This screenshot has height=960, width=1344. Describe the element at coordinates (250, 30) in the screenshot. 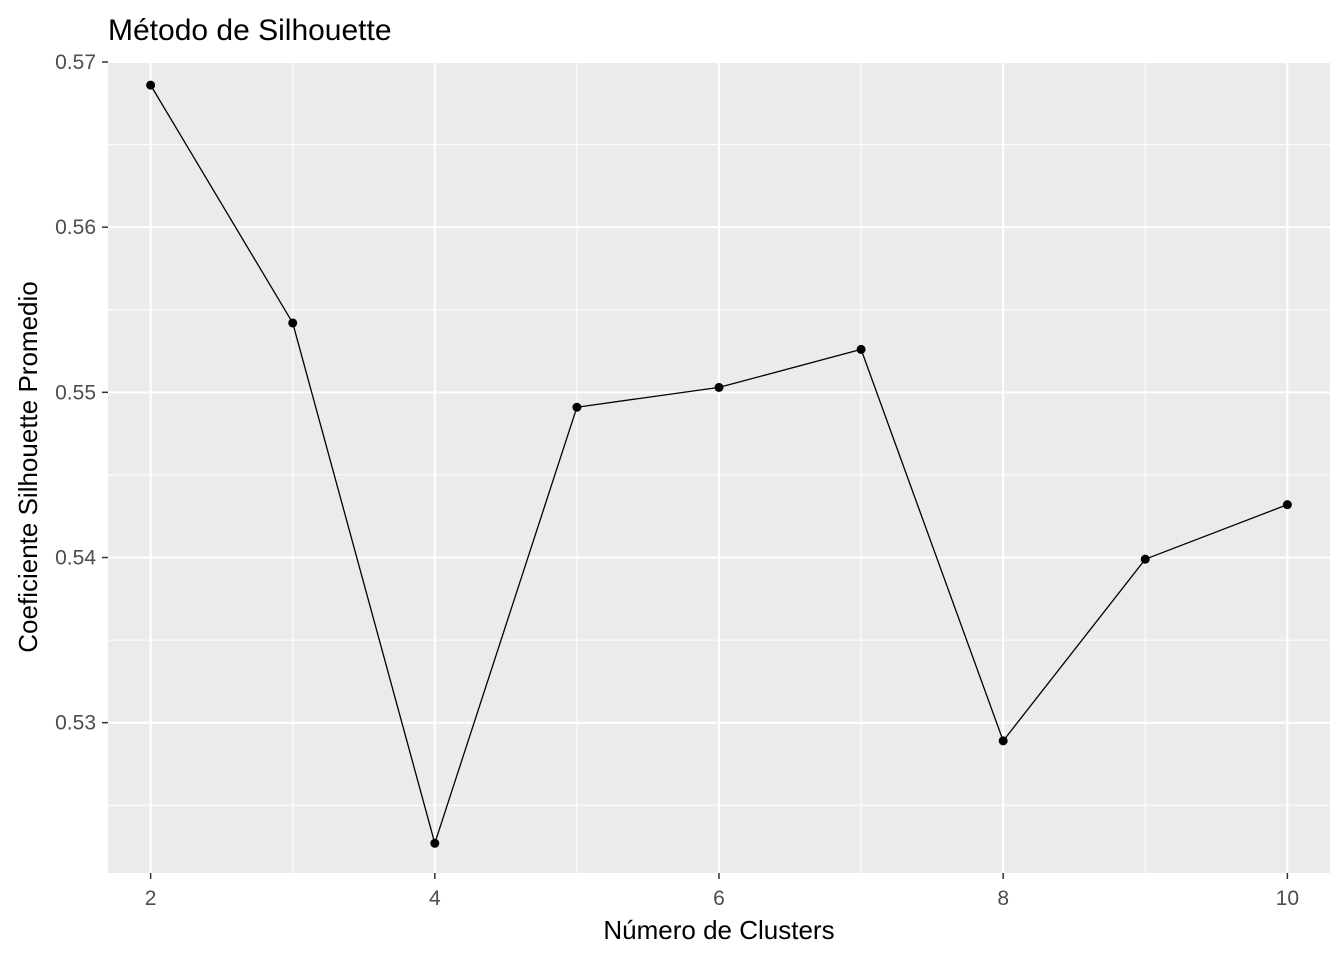

I see `chart-title: Método de Silhouette` at that location.